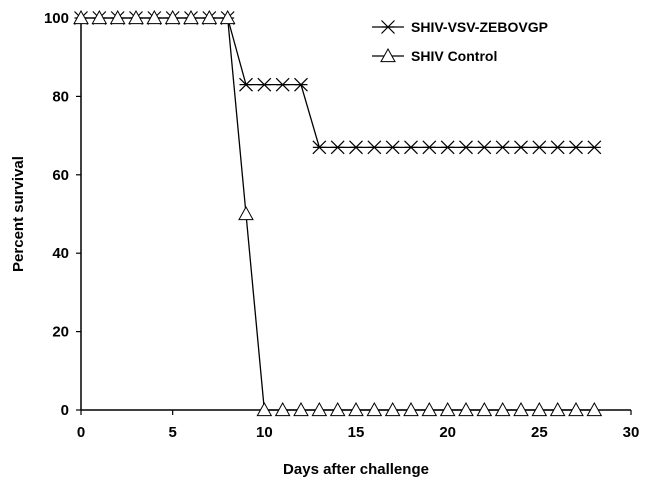 This screenshot has width=650, height=481. I want to click on y-tick-label: 100, so click(56, 18).